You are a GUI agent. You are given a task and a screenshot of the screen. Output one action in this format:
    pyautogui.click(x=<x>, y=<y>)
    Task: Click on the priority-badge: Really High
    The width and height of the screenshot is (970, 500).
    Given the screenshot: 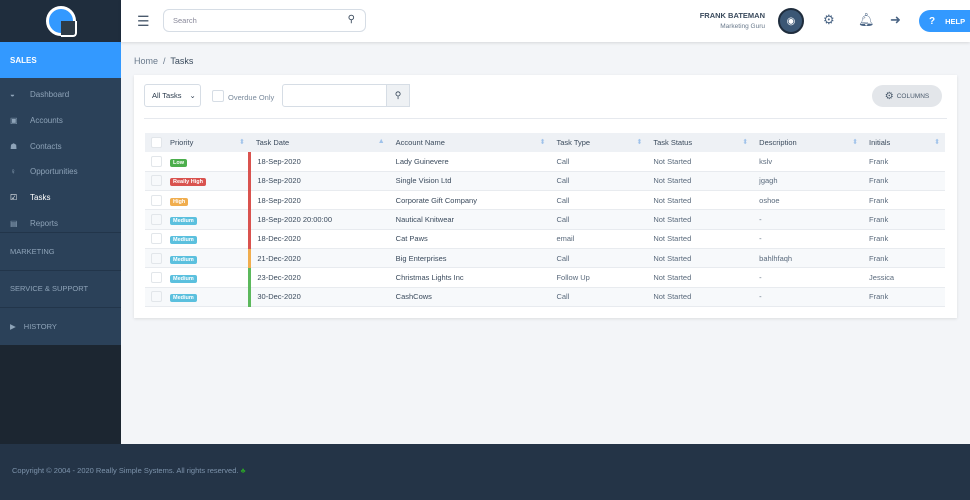 What is the action you would take?
    pyautogui.click(x=187, y=182)
    